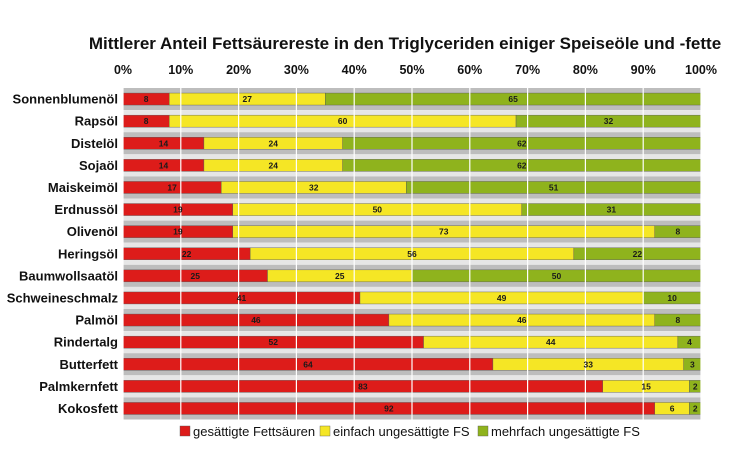  I want to click on data-label: 15, so click(646, 386).